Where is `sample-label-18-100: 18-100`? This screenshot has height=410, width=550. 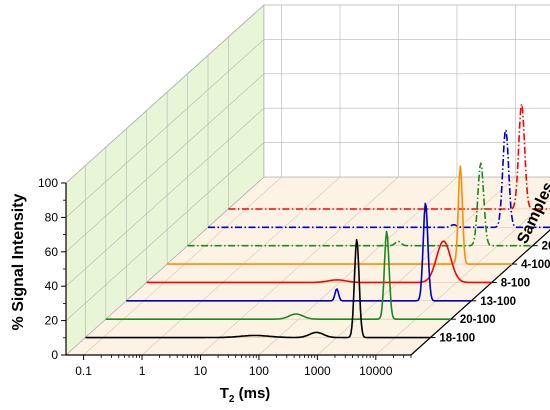 sample-label-18-100: 18-100 is located at coordinates (457, 339).